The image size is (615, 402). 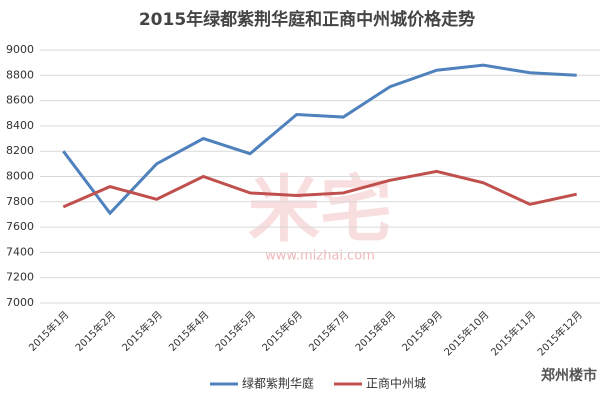 What do you see at coordinates (20, 100) in the screenshot?
I see `y-tick-label: 8600` at bounding box center [20, 100].